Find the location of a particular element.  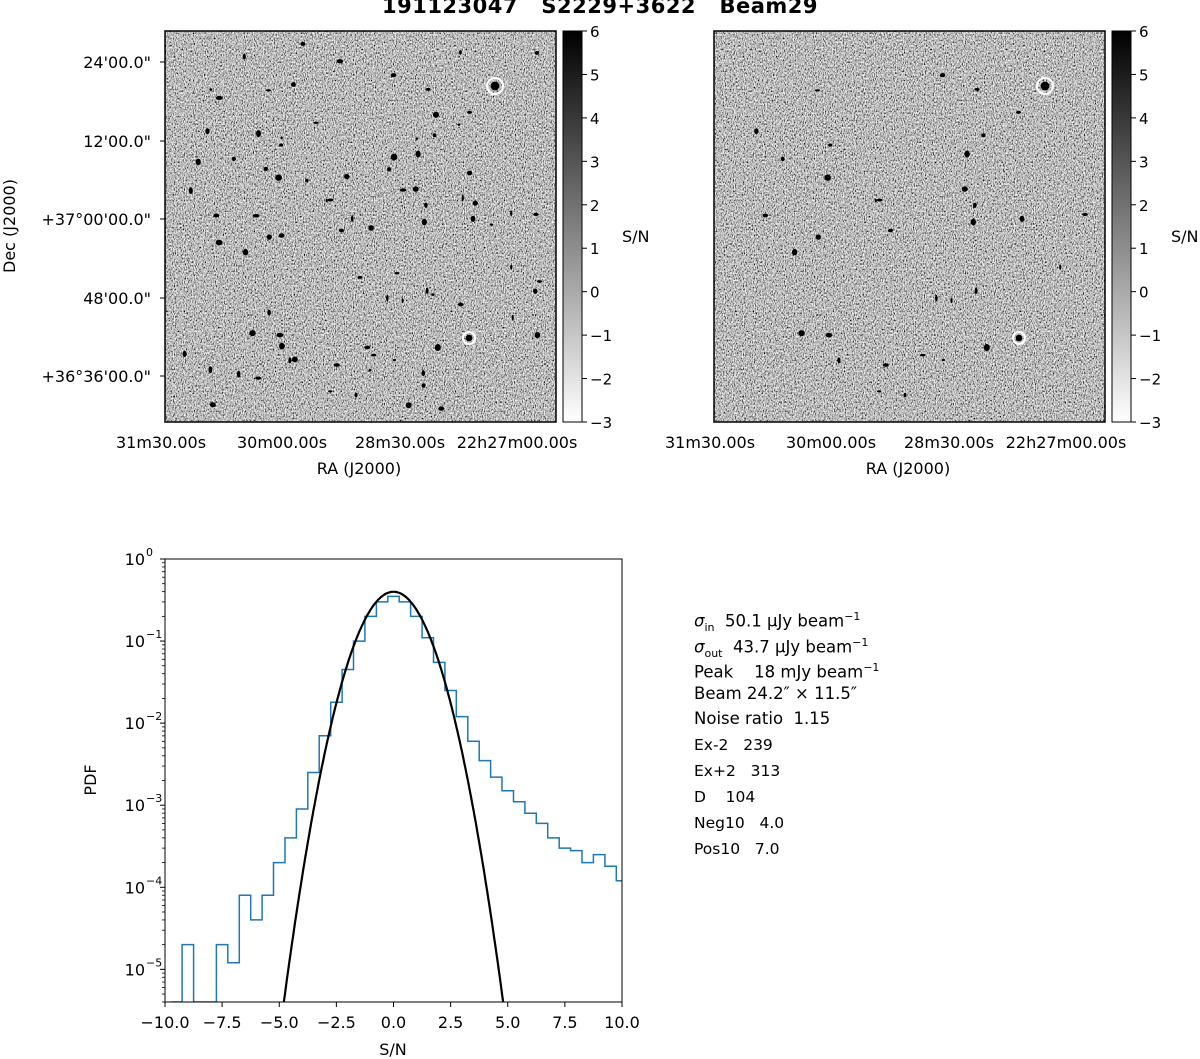

left-noise-image is located at coordinates (360, 226).